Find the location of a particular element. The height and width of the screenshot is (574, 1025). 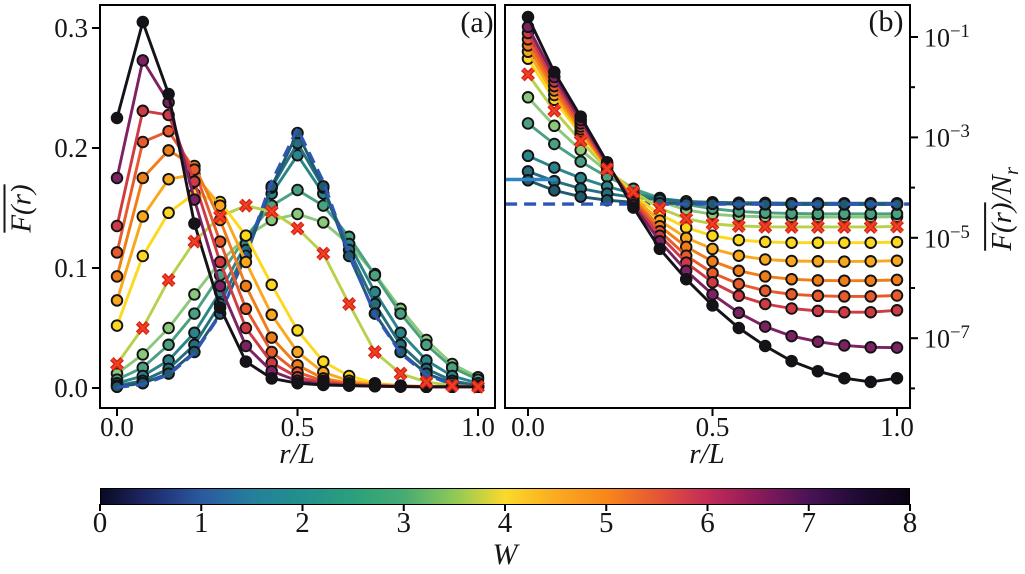

x-marker-series-a-marker is located at coordinates (168, 280).